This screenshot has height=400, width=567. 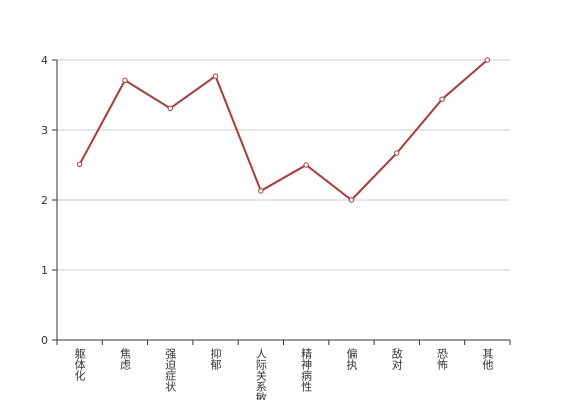 What do you see at coordinates (170, 370) in the screenshot?
I see `x-tick-label: 强迫症状` at bounding box center [170, 370].